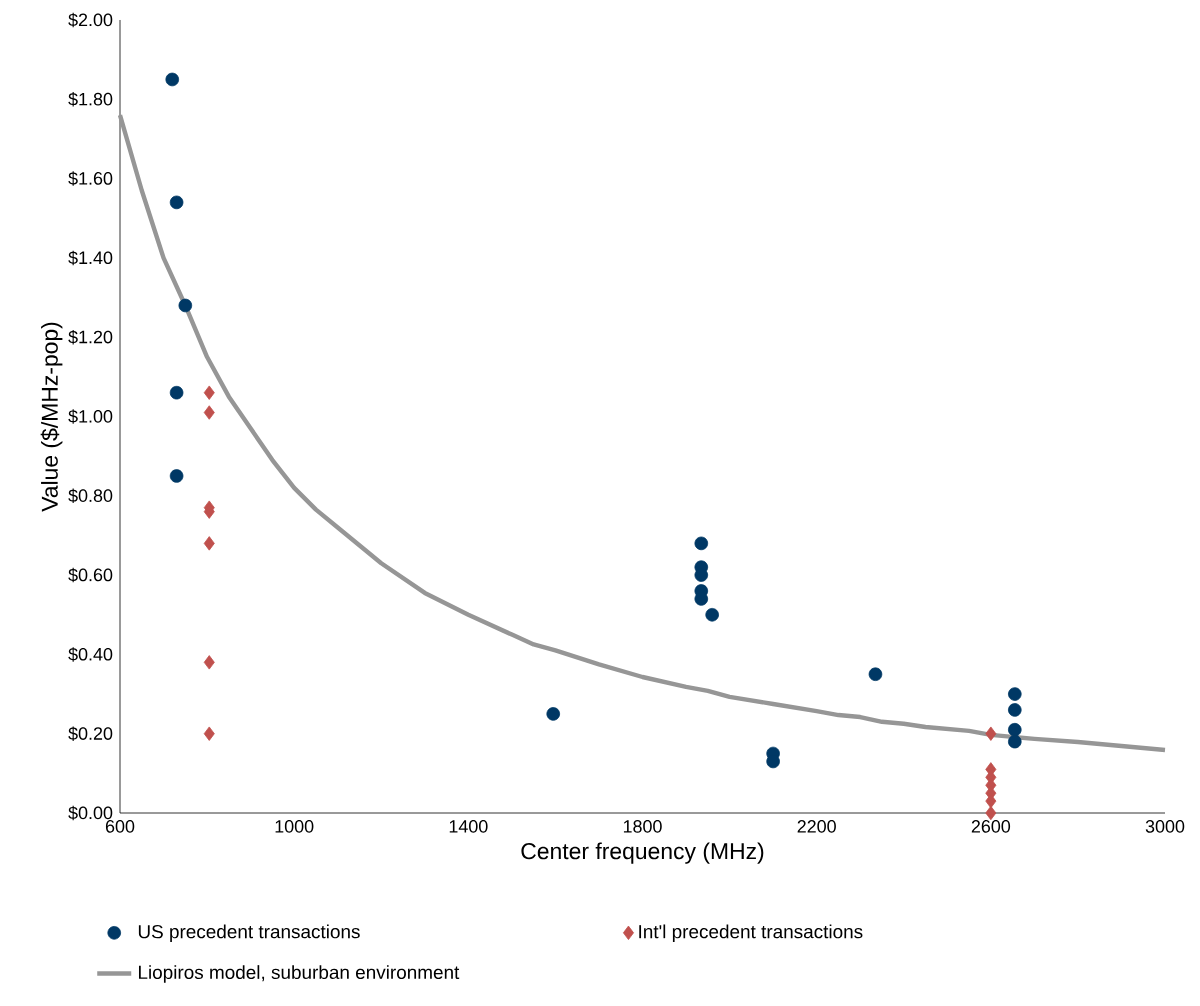  I want to click on y-tick-label: $1.60, so click(90, 178).